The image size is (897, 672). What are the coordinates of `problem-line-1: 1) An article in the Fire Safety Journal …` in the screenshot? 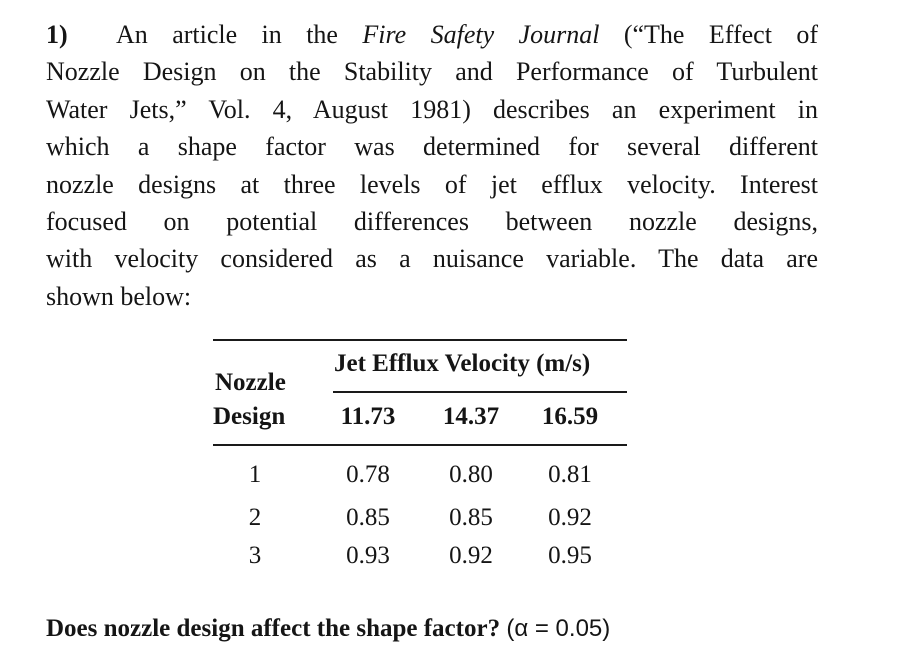 It's located at (432, 34).